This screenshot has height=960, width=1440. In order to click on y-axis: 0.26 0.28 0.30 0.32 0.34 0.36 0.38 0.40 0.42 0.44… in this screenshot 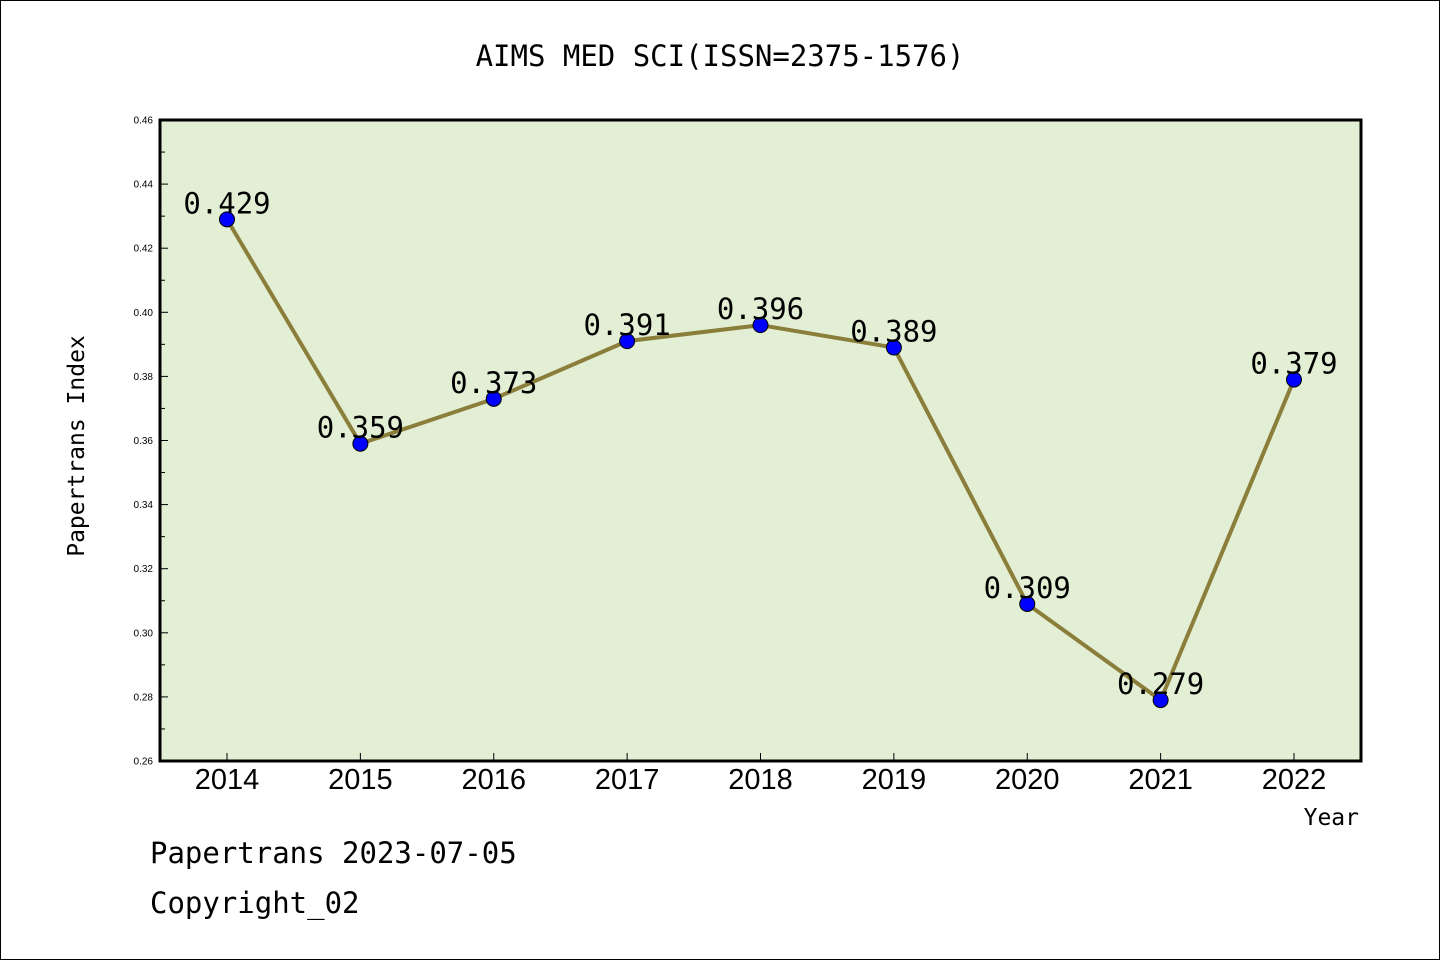, I will do `click(151, 442)`.